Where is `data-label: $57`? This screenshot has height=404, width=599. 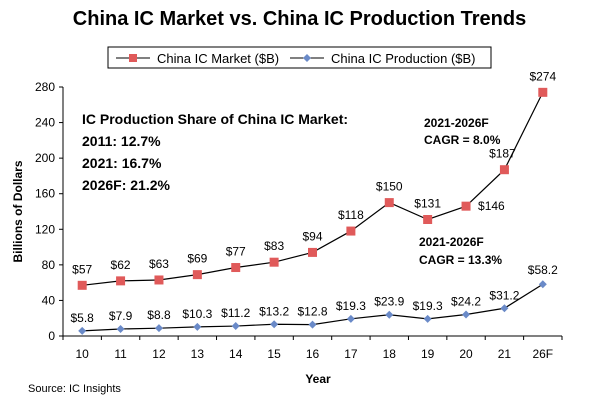
data-label: $57 is located at coordinates (82, 269).